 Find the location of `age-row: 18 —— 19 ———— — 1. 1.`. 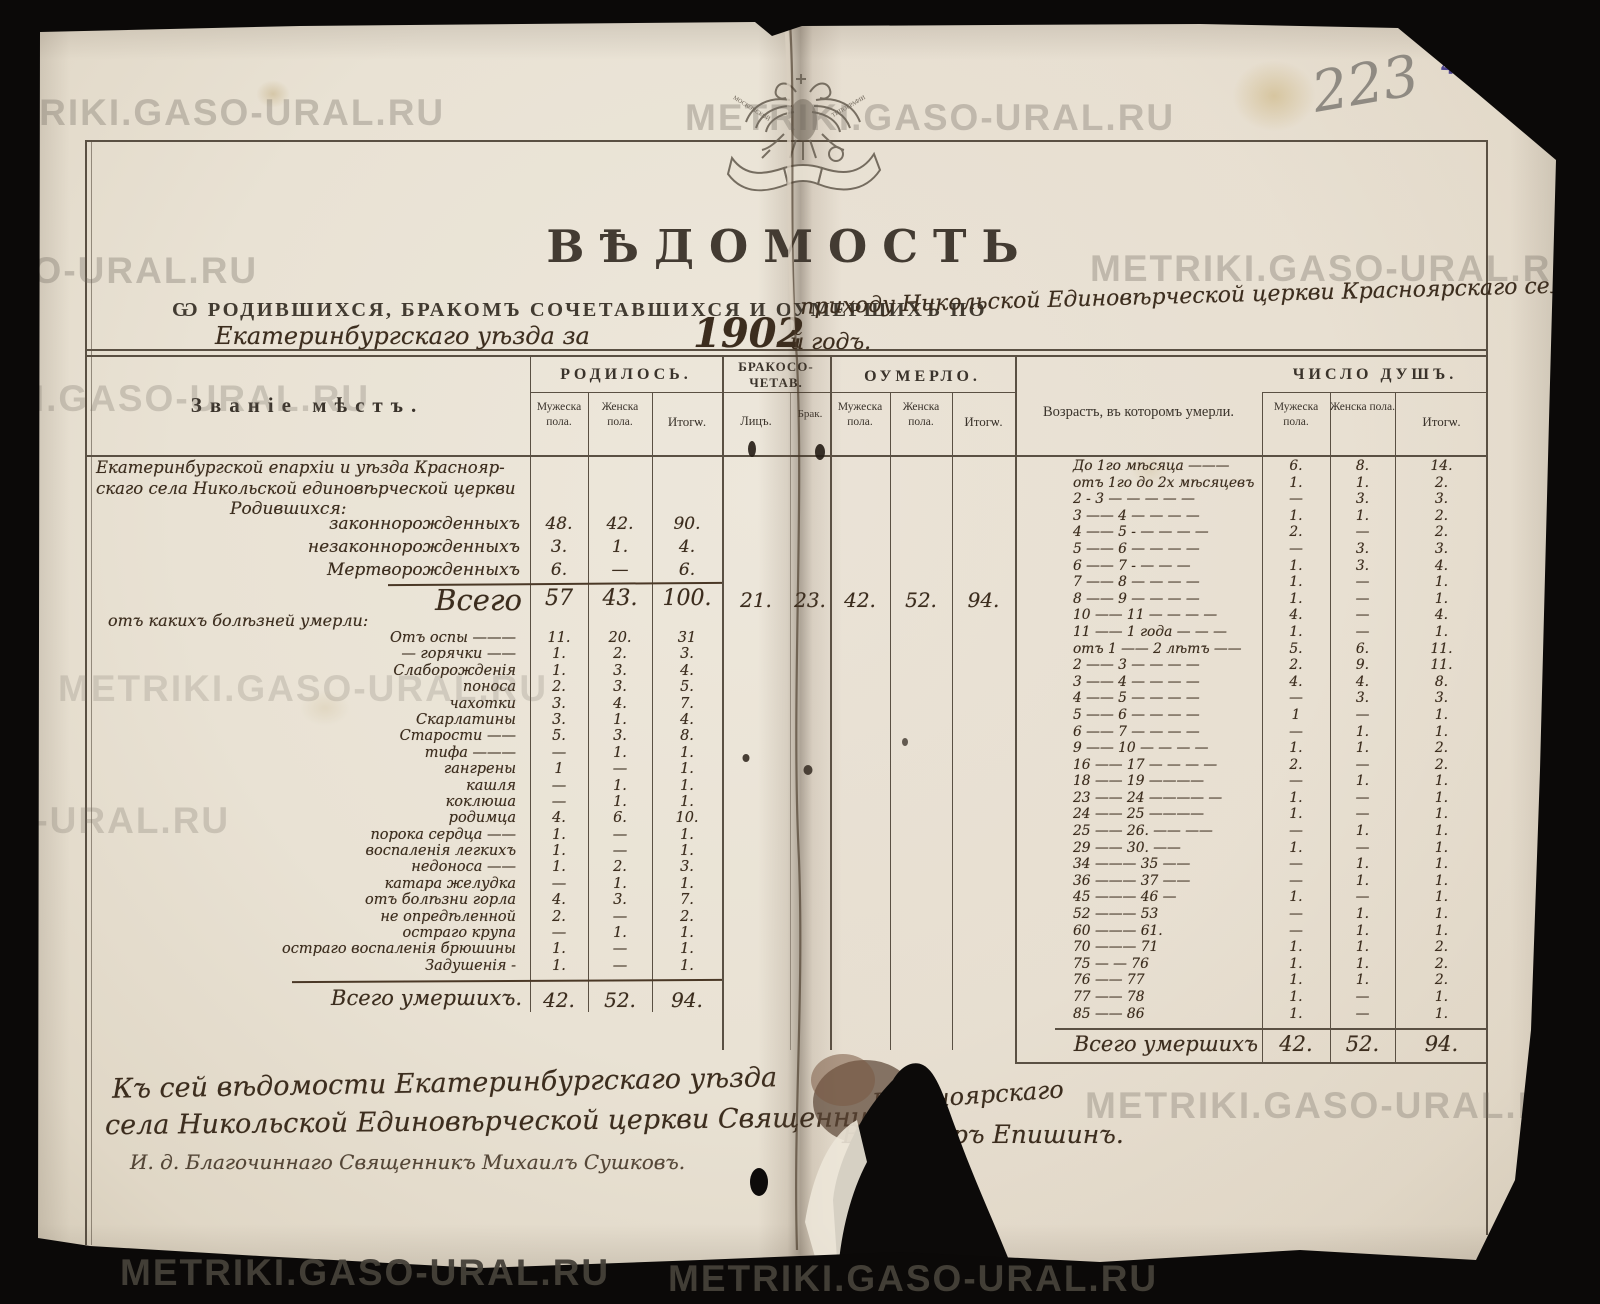

age-row: 18 —— 19 ———— — 1. 1. is located at coordinates (1251, 781).